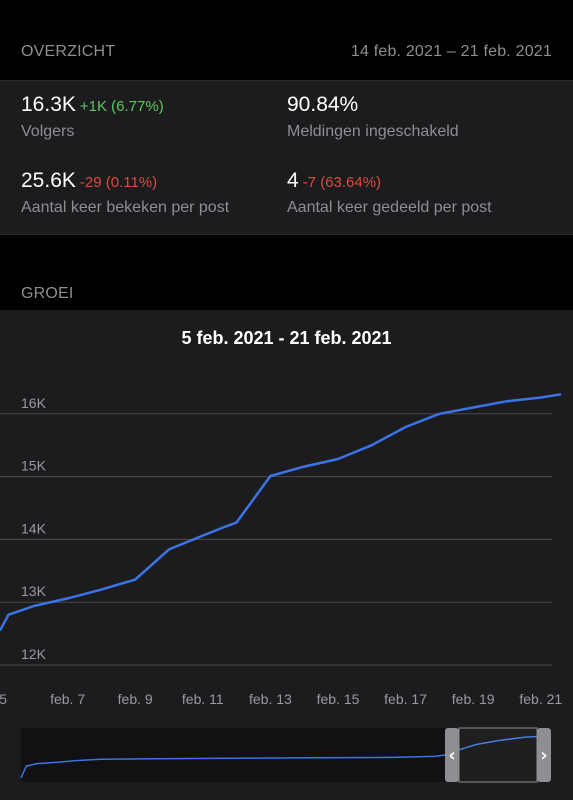  Describe the element at coordinates (473, 699) in the screenshot. I see `x-tick-label: feb. 19` at that location.